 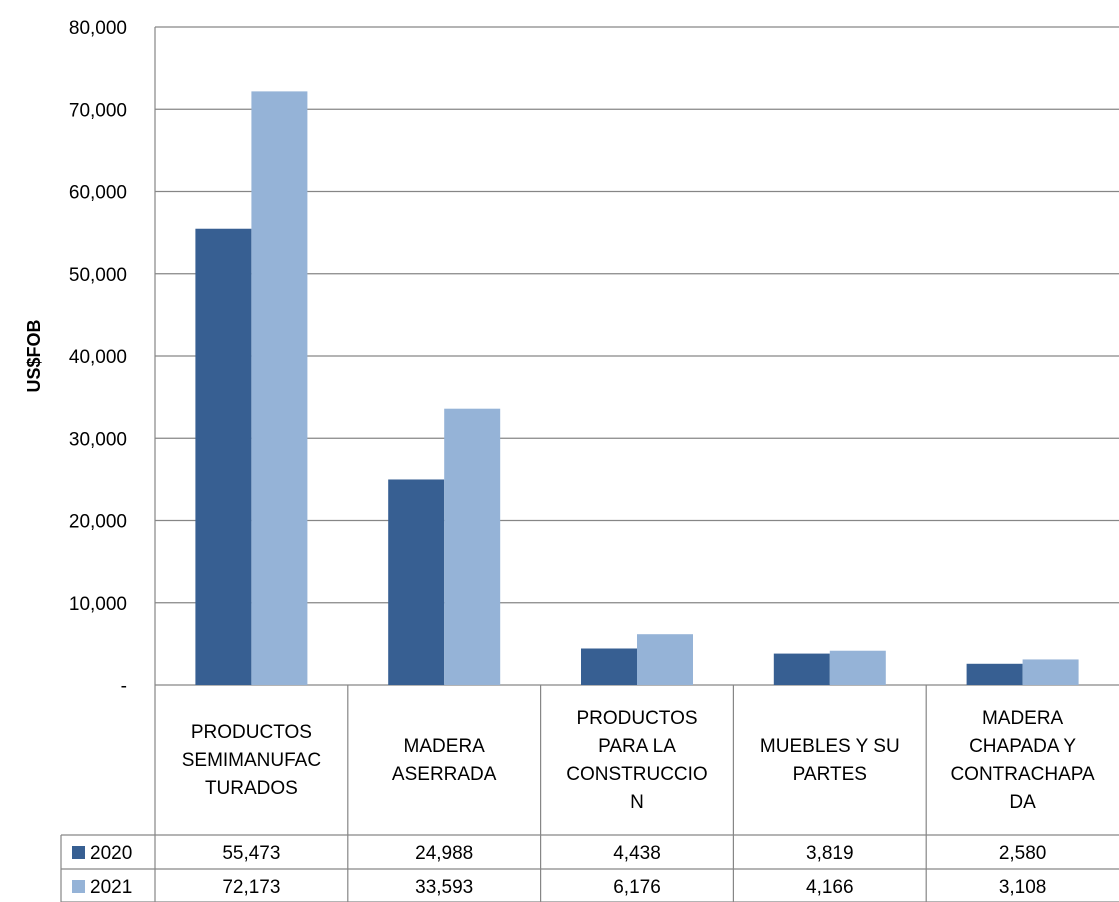 What do you see at coordinates (830, 887) in the screenshot?
I see `table-value: 4,166` at bounding box center [830, 887].